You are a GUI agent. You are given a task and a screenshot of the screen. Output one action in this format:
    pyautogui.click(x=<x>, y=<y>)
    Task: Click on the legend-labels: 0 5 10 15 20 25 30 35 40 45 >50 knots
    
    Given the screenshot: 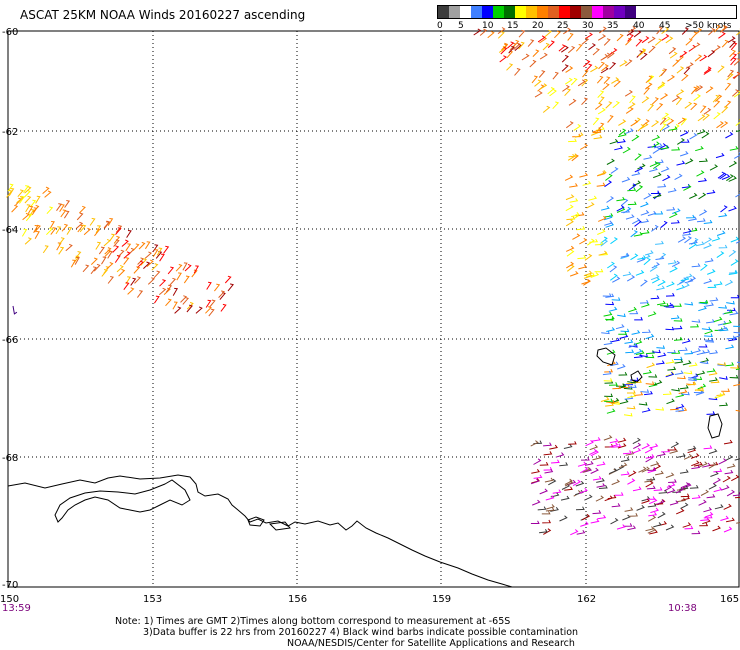 What is the action you would take?
    pyautogui.click(x=587, y=25)
    